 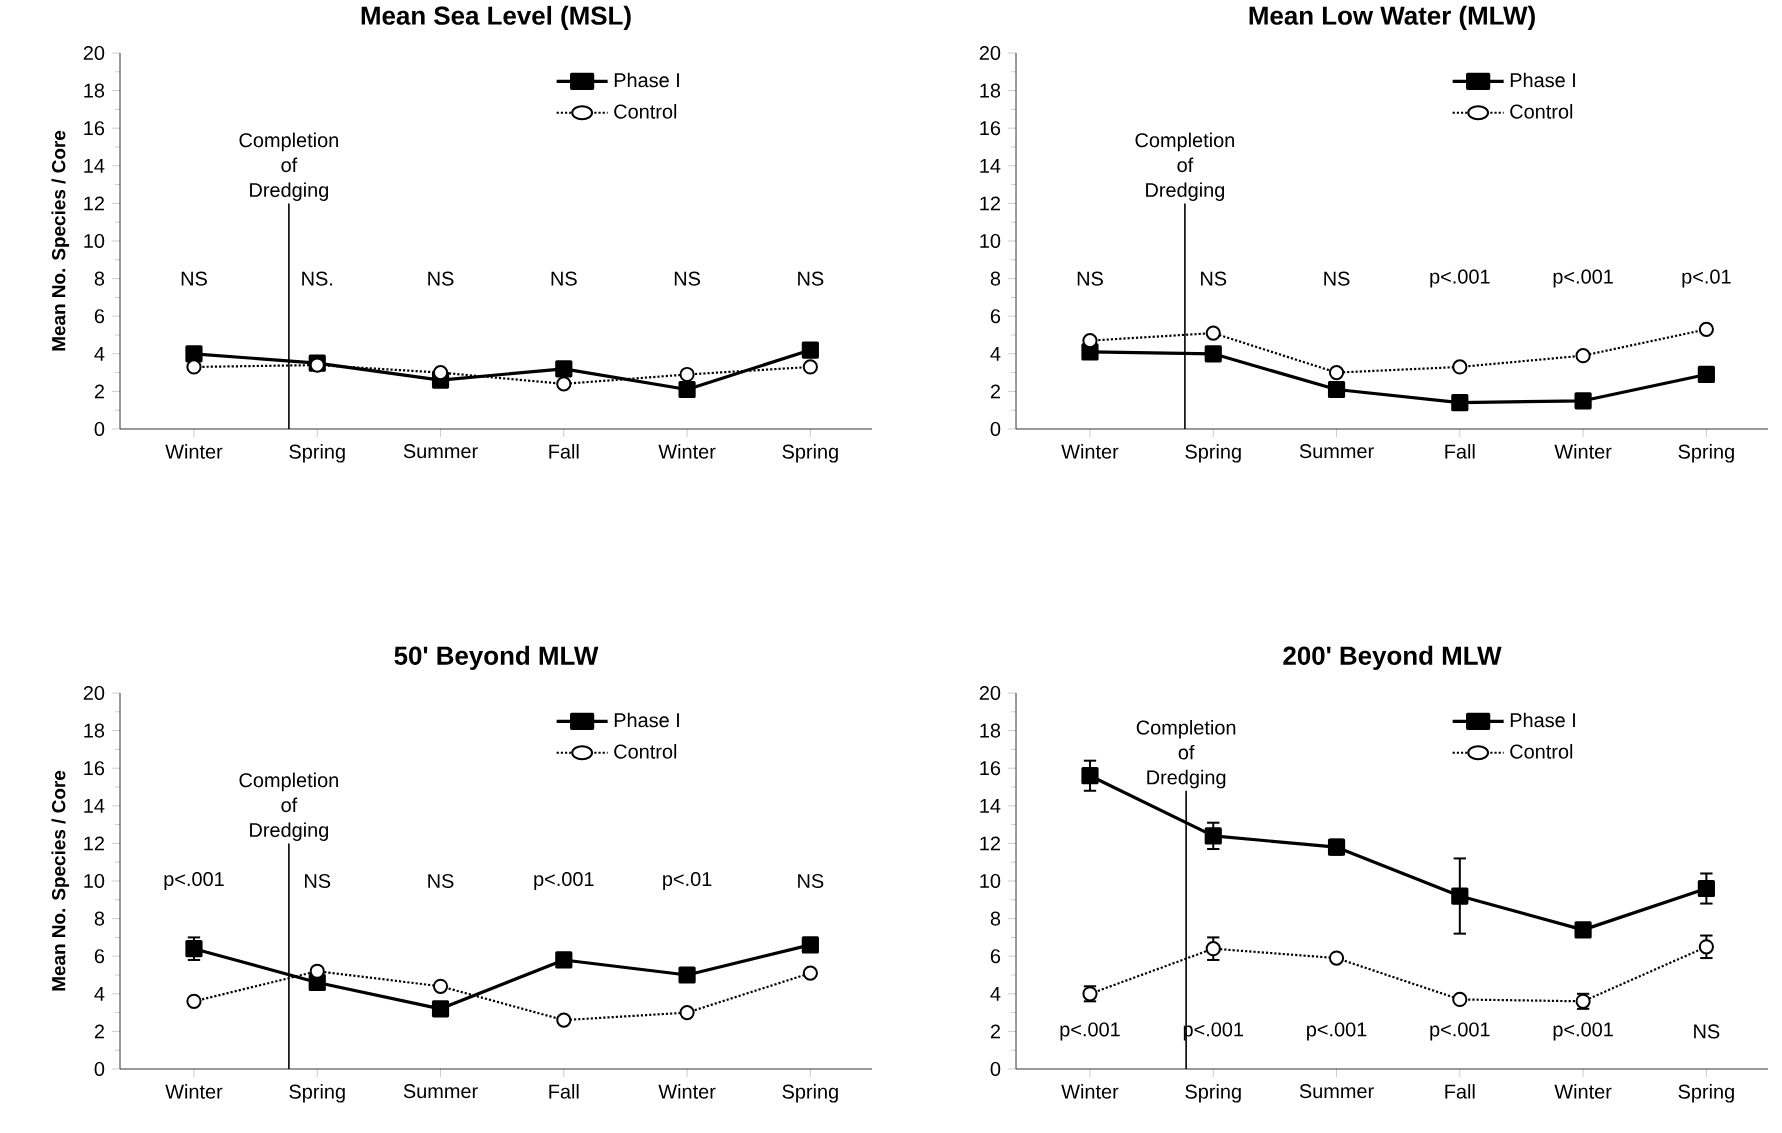 What do you see at coordinates (1392, 658) in the screenshot?
I see `chart-title: 200' Beyond MLW` at bounding box center [1392, 658].